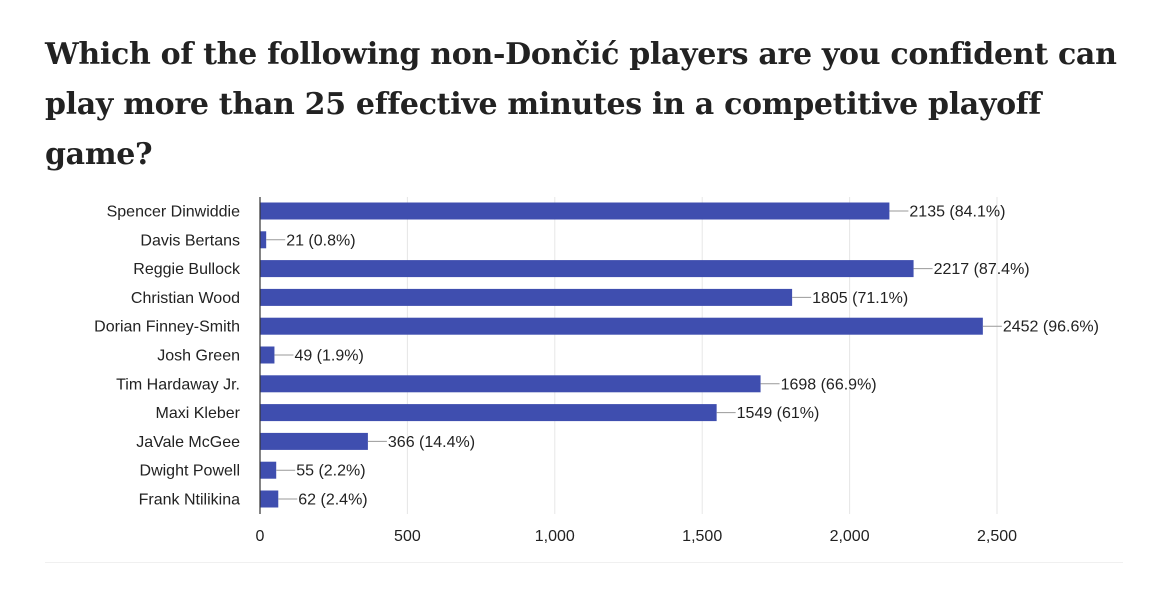  I want to click on category-label: Maxi Kleber, so click(198, 413).